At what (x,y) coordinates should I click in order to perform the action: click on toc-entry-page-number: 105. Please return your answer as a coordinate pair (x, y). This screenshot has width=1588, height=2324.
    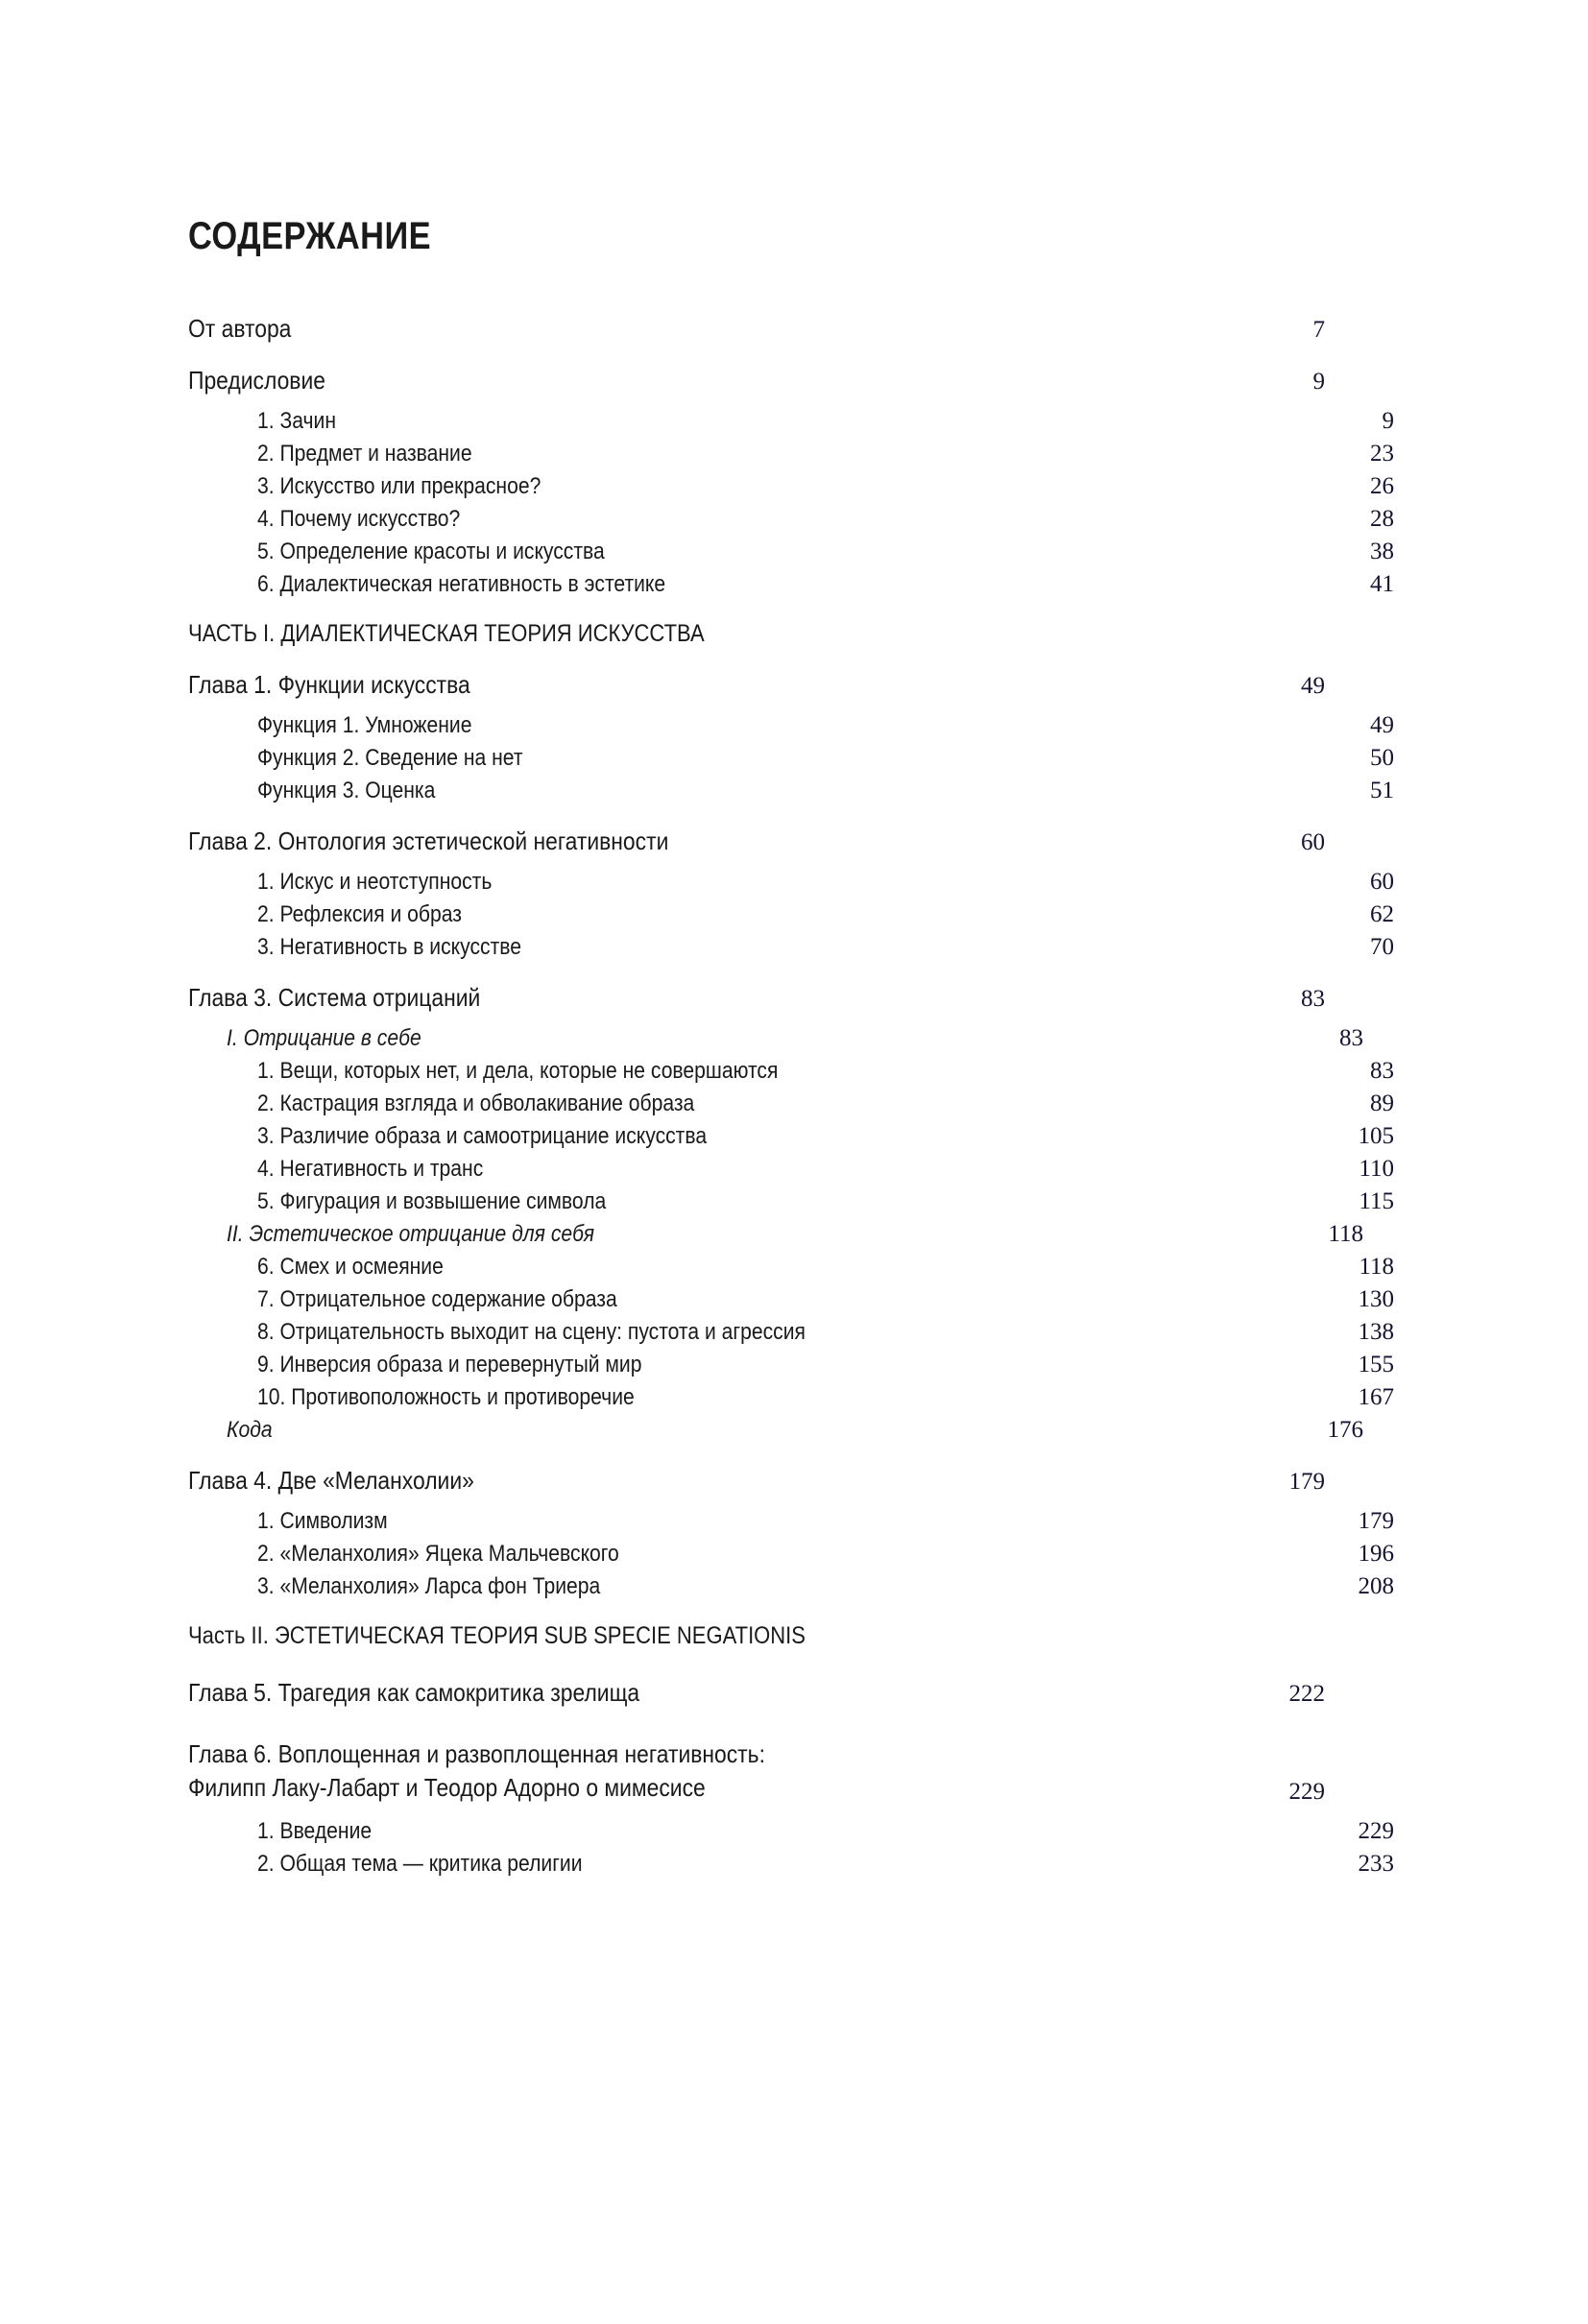
    Looking at the image, I should click on (1376, 1136).